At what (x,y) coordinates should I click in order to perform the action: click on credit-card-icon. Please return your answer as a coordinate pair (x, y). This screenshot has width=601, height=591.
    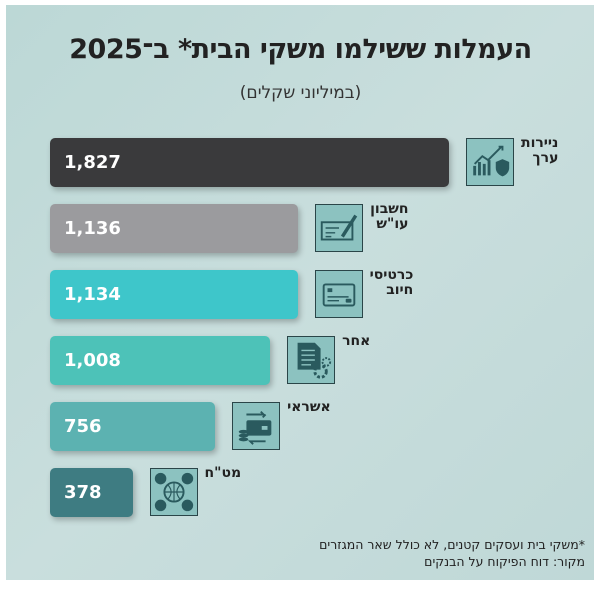
    Looking at the image, I should click on (338, 294).